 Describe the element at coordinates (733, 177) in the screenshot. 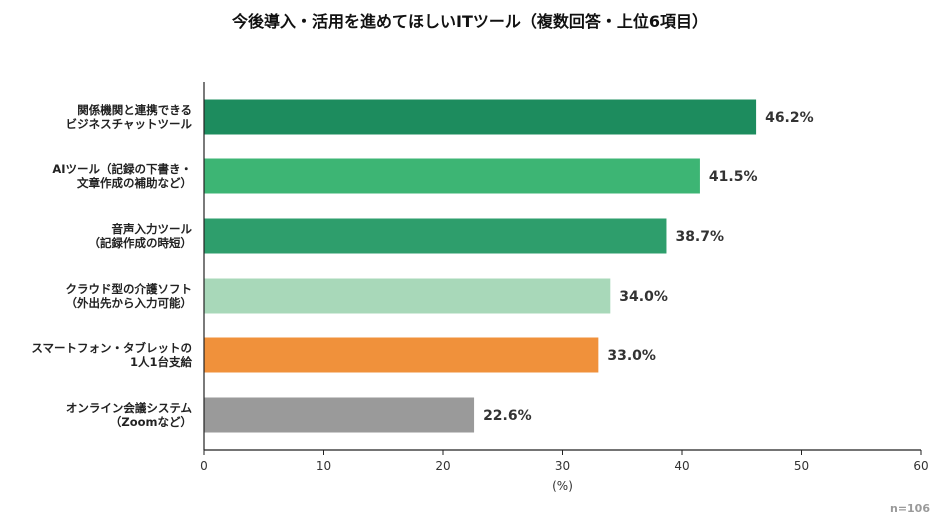

I see `value-label-1: 41.5%` at that location.